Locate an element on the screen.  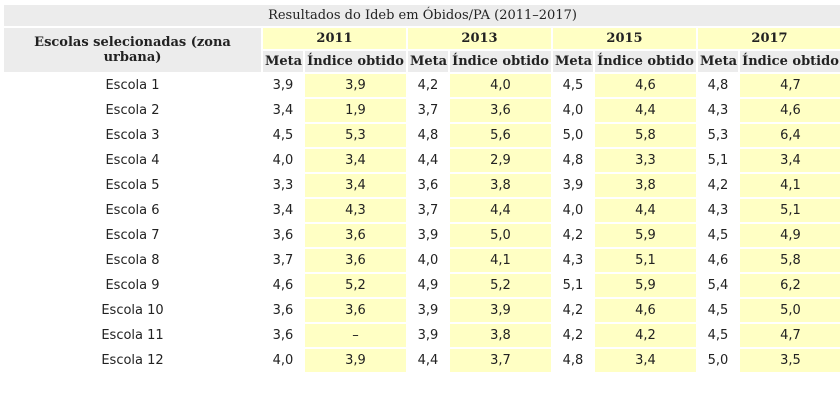
index-cell: 4,2 is located at coordinates (645, 335).